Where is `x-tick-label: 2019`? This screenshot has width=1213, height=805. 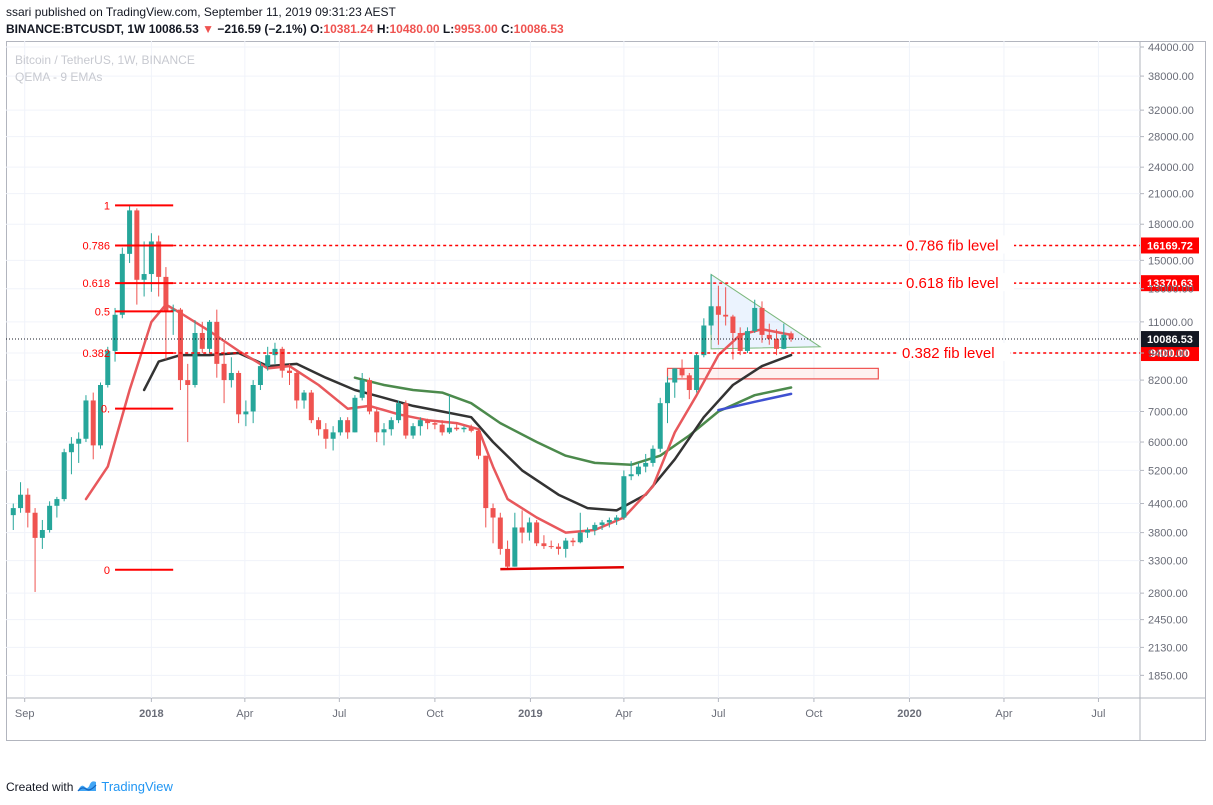
x-tick-label: 2019 is located at coordinates (530, 714).